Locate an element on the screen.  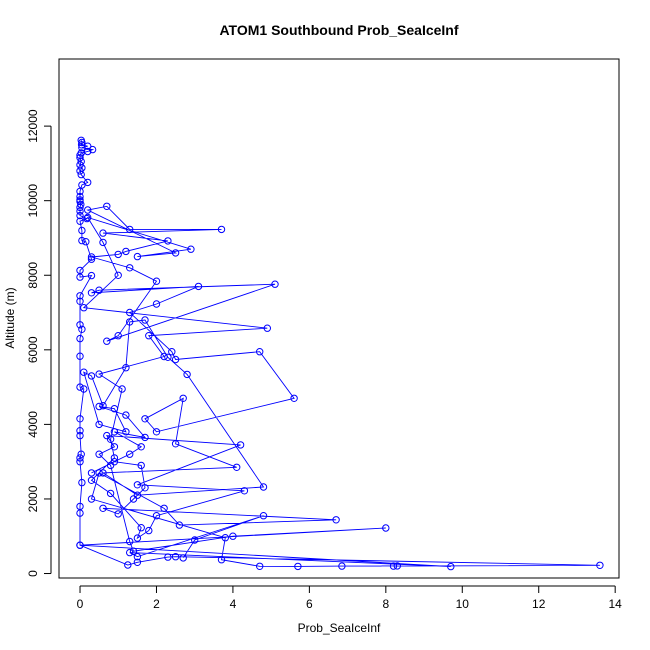
y-tick-label: 4000 is located at coordinates (33, 424).